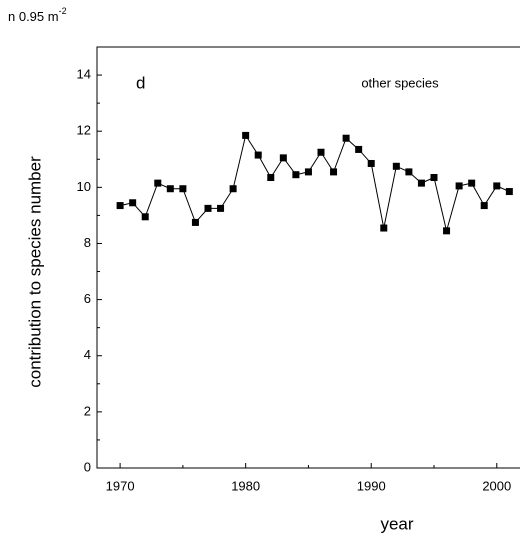  What do you see at coordinates (496, 485) in the screenshot?
I see `x-tick-label: 2000` at bounding box center [496, 485].